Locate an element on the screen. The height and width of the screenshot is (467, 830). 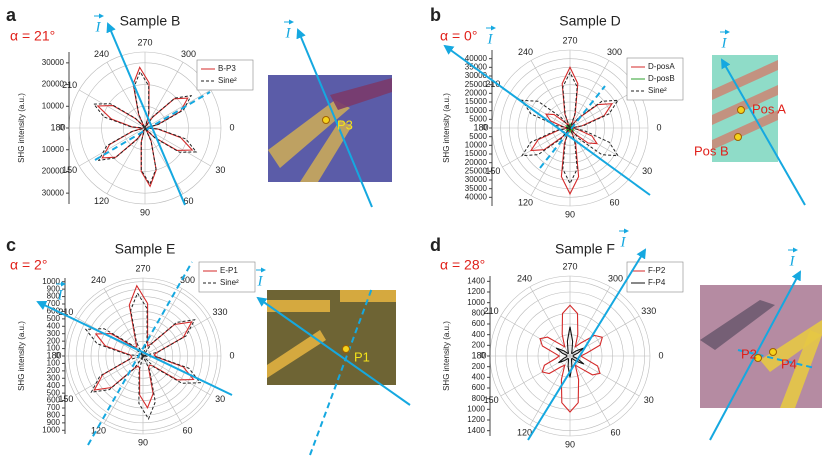
r-tick-label: 15000 is located at coordinates (476, 153).